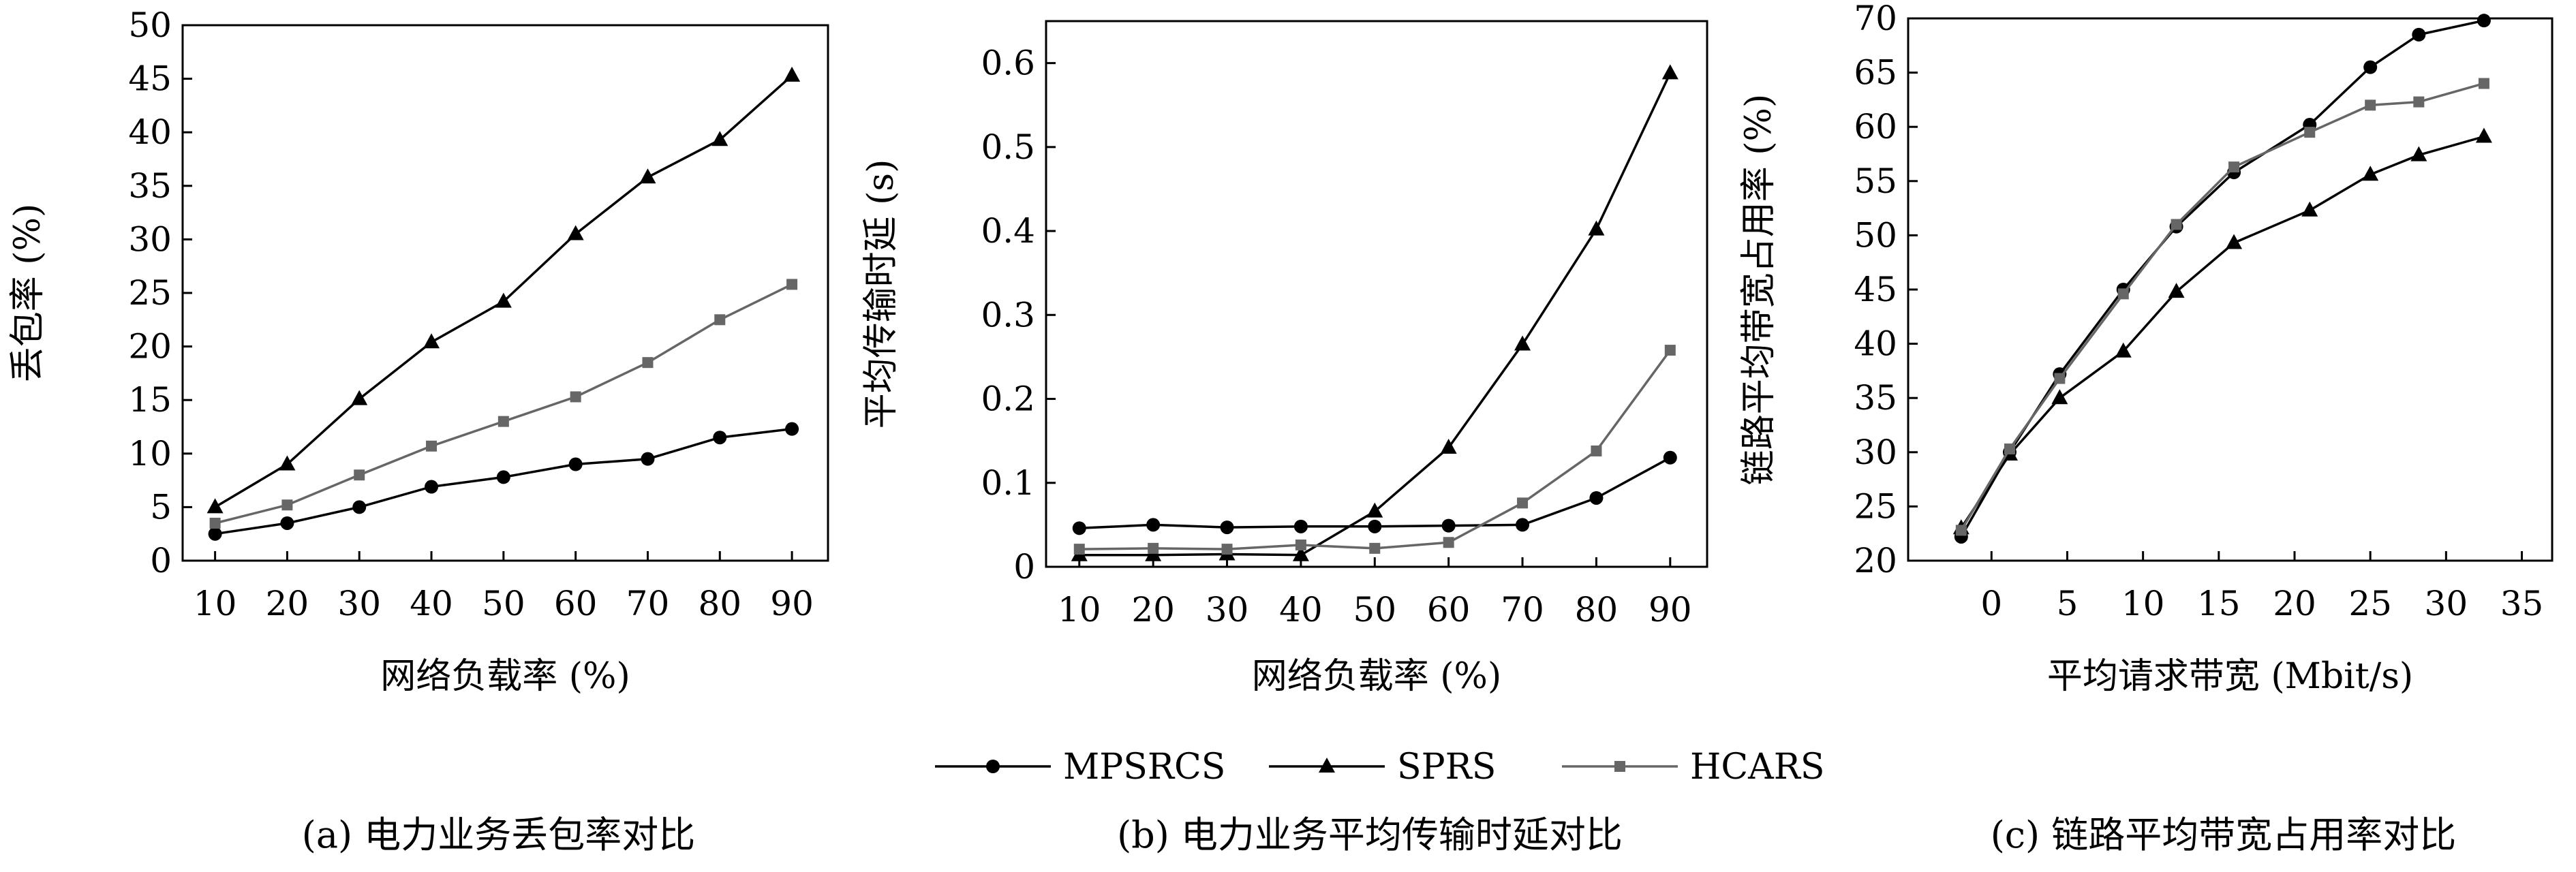 The image size is (2576, 872). I want to click on y-tick-label: 55, so click(1875, 181).